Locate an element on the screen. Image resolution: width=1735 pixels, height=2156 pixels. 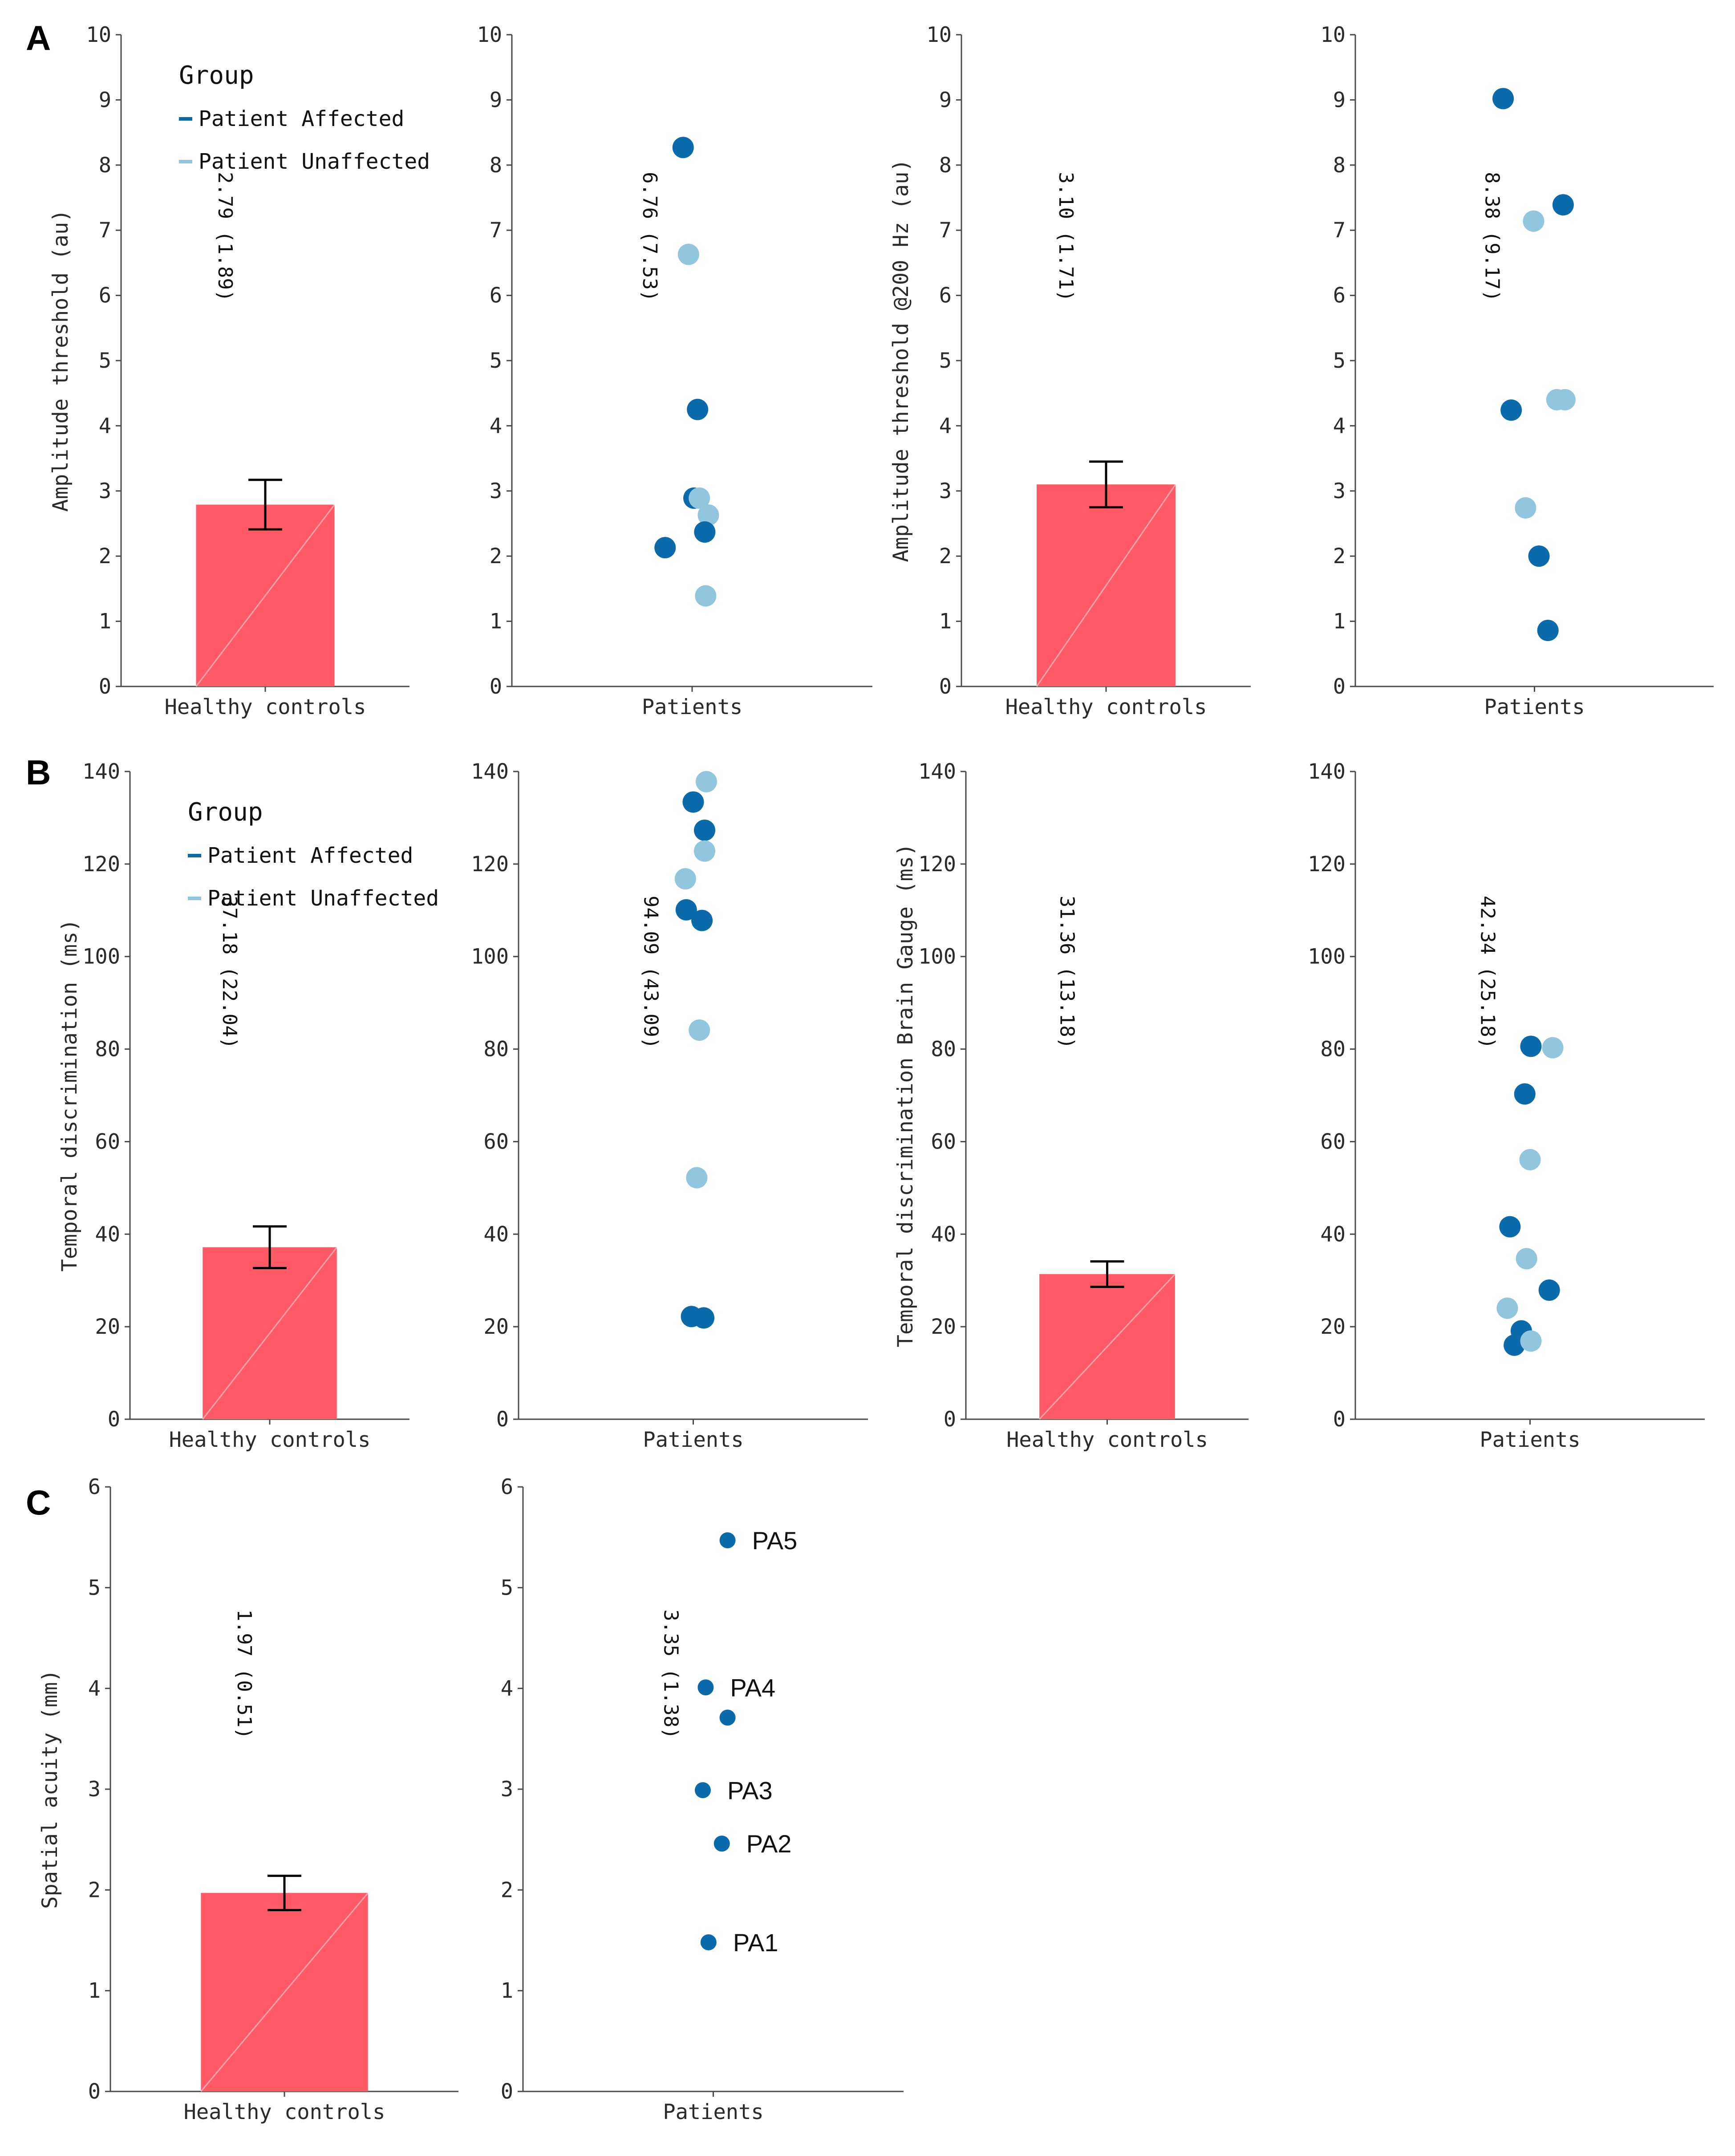
stat-label: 1.97 (0.51) is located at coordinates (244, 1674).